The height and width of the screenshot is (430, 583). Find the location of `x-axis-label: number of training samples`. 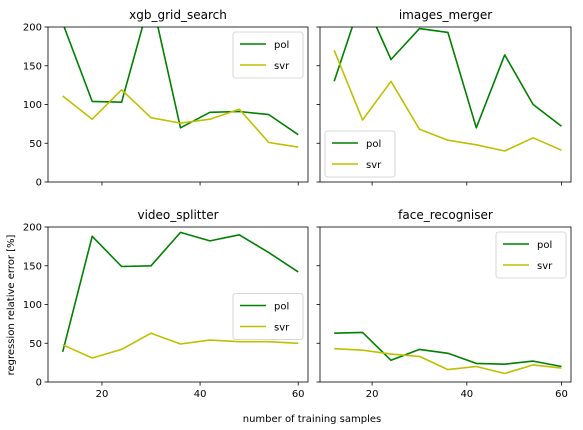

x-axis-label: number of training samples is located at coordinates (312, 419).